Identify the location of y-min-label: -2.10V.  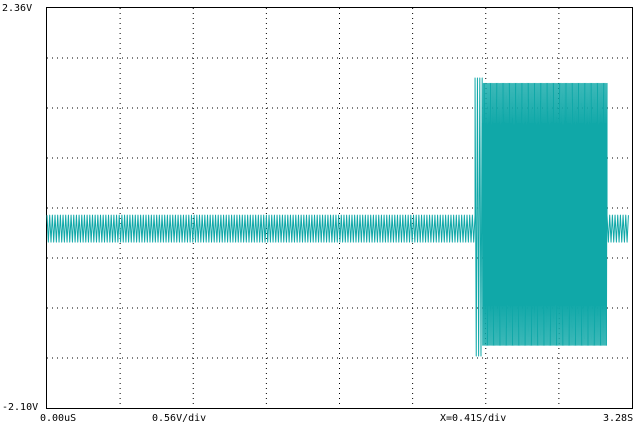
(20, 407).